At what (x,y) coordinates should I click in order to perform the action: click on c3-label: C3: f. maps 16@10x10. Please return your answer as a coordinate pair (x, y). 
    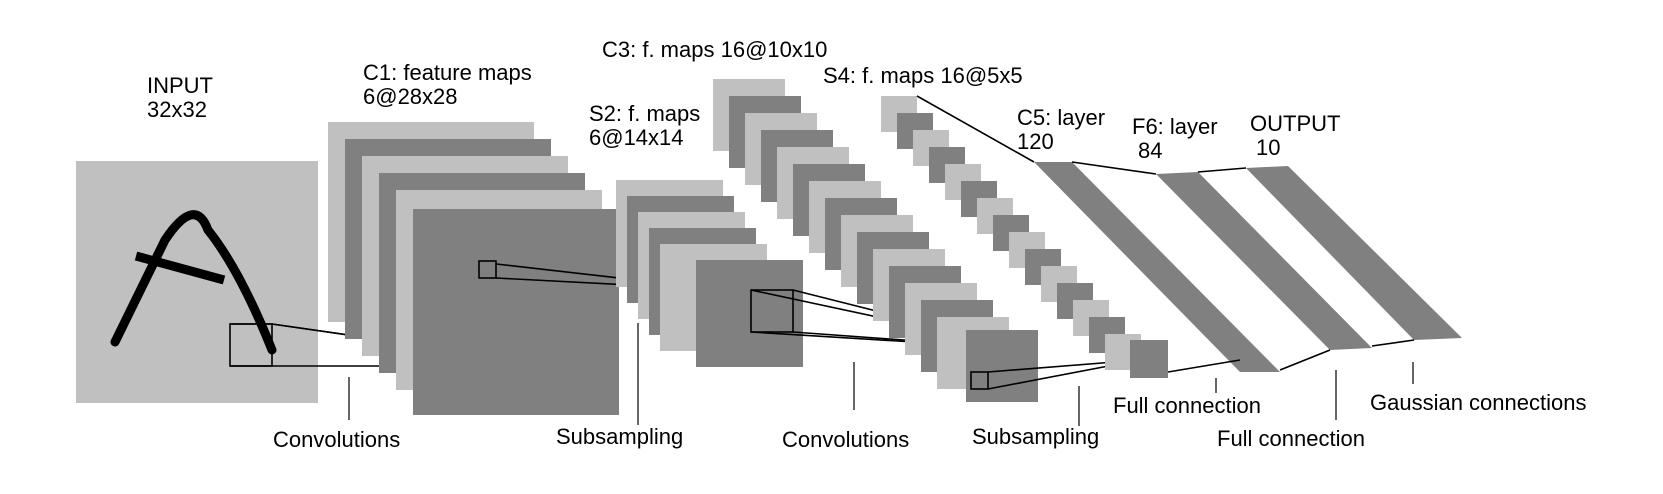
    Looking at the image, I should click on (714, 49).